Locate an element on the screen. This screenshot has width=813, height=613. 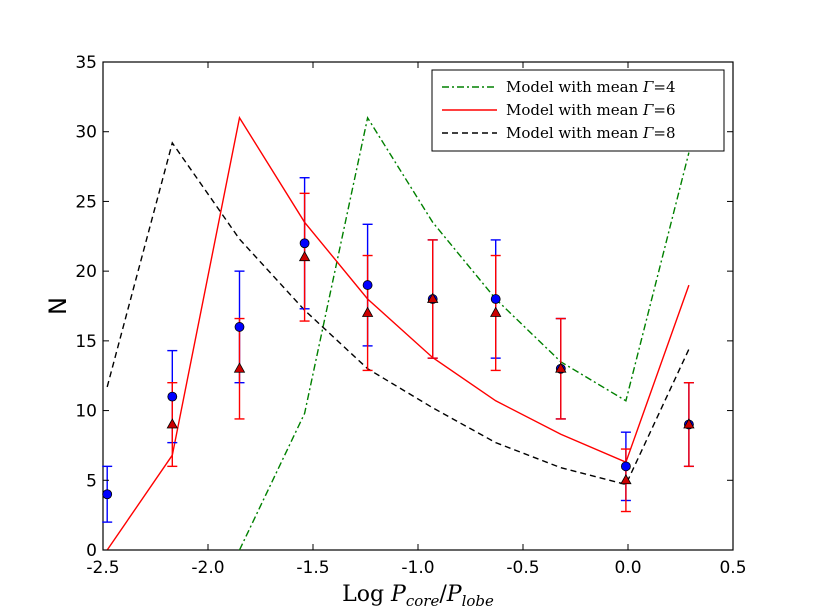
y-tick-label: 30 is located at coordinates (86, 133).